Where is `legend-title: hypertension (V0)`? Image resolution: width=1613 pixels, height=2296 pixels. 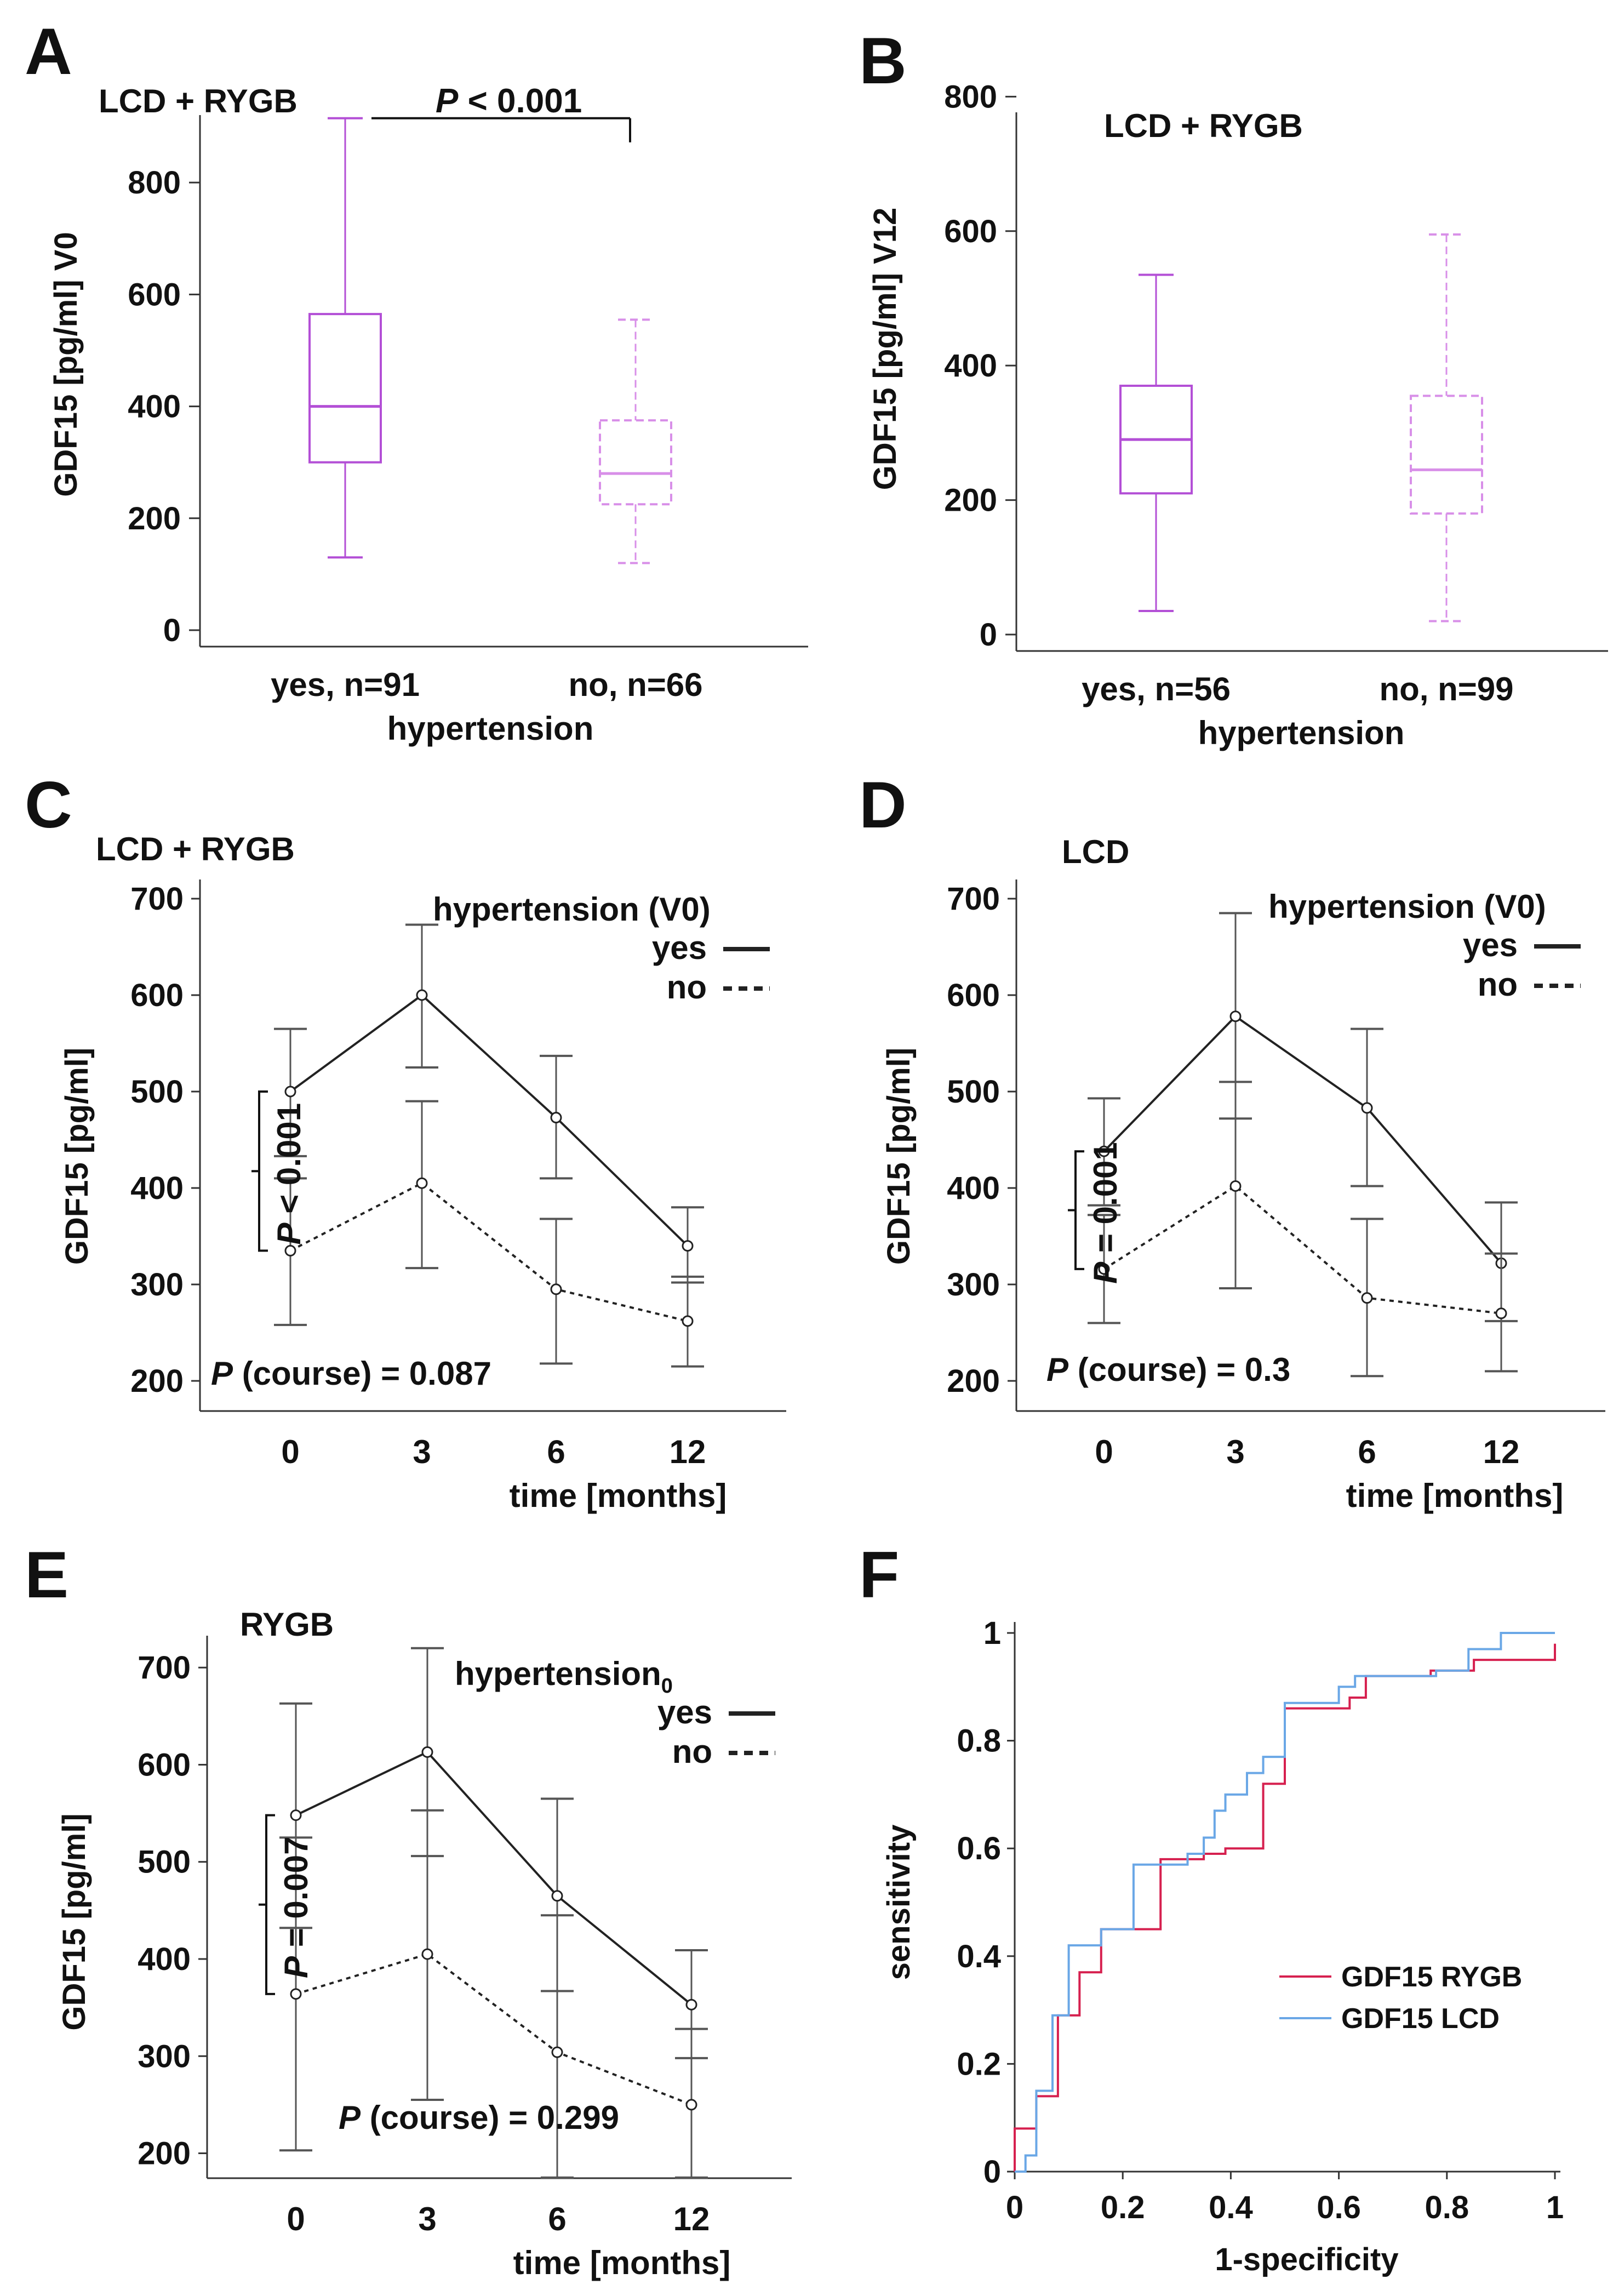 legend-title: hypertension (V0) is located at coordinates (1407, 906).